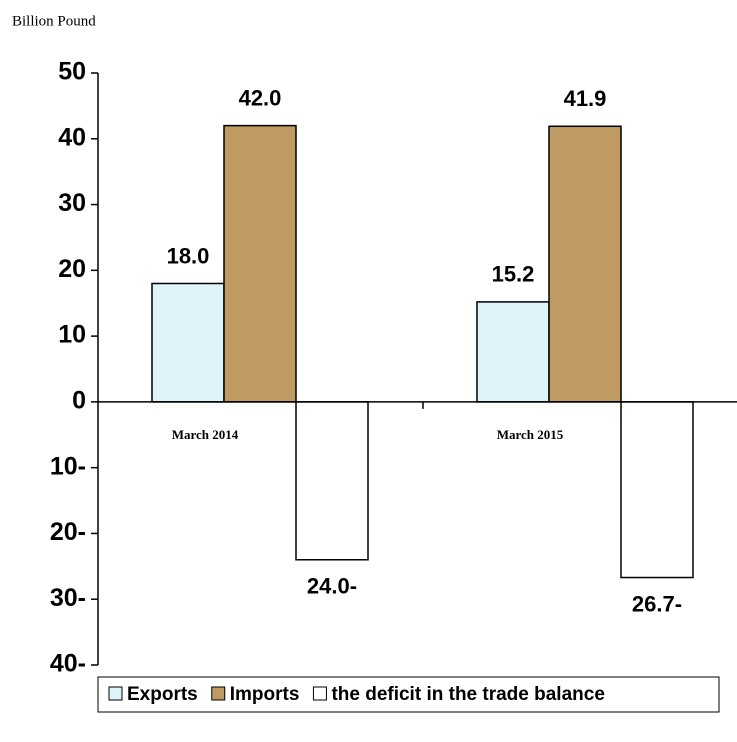 The image size is (737, 742). I want to click on y-tick-label: 10, so click(72, 335).